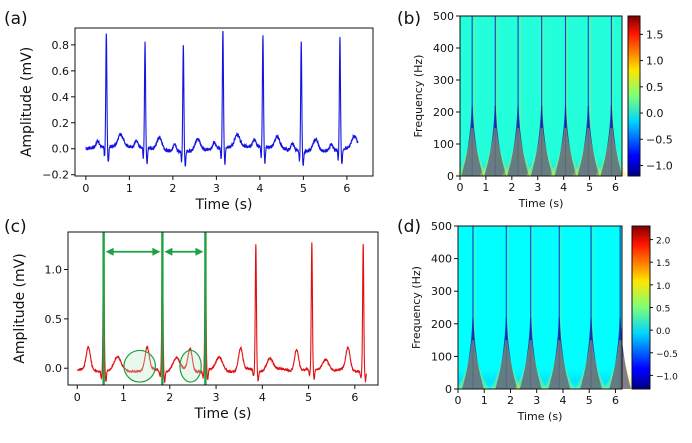 The image size is (692, 443). What do you see at coordinates (16, 19) in the screenshot?
I see `panel-label-a: (a)` at bounding box center [16, 19].